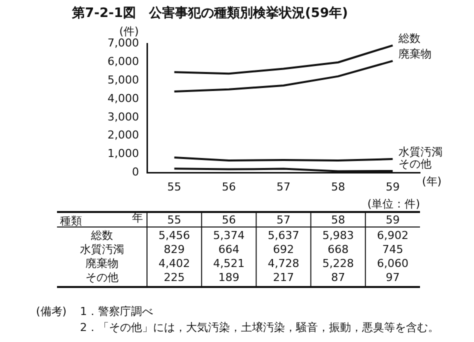 The width and height of the screenshot is (474, 342). What do you see at coordinates (123, 43) in the screenshot?
I see `y-tick-label: 7,000` at bounding box center [123, 43].